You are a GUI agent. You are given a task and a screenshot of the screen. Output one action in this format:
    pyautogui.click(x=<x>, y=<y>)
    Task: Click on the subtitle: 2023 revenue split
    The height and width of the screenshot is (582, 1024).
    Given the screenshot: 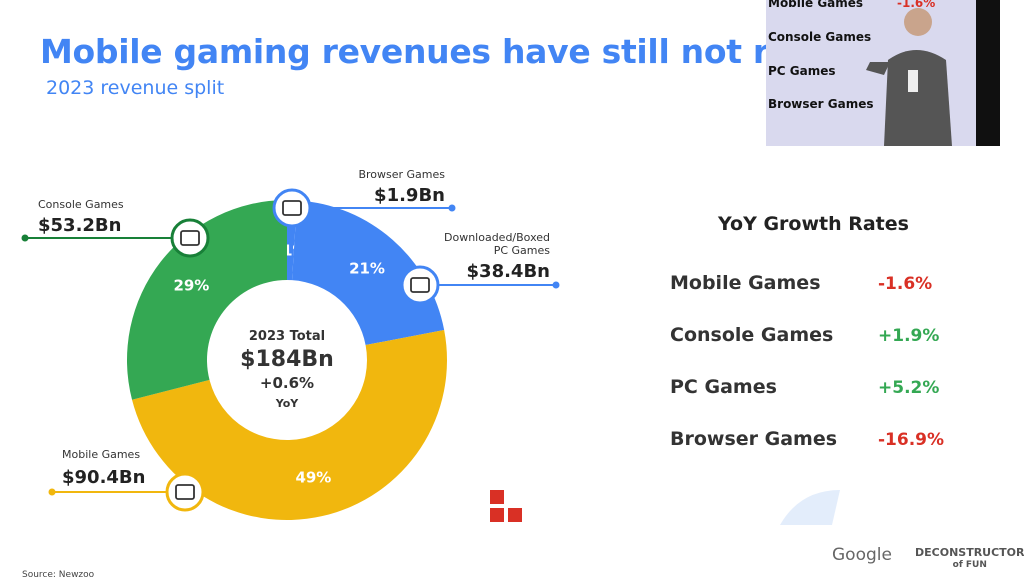 What is the action you would take?
    pyautogui.click(x=135, y=88)
    